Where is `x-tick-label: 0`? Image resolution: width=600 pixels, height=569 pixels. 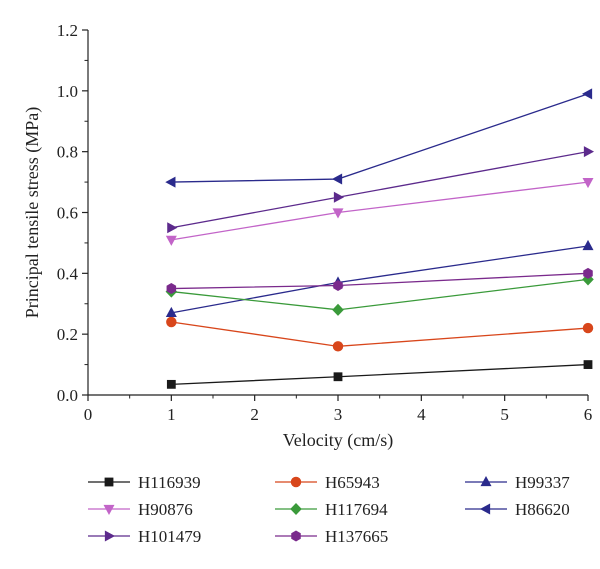
x-tick-label: 0 is located at coordinates (88, 414).